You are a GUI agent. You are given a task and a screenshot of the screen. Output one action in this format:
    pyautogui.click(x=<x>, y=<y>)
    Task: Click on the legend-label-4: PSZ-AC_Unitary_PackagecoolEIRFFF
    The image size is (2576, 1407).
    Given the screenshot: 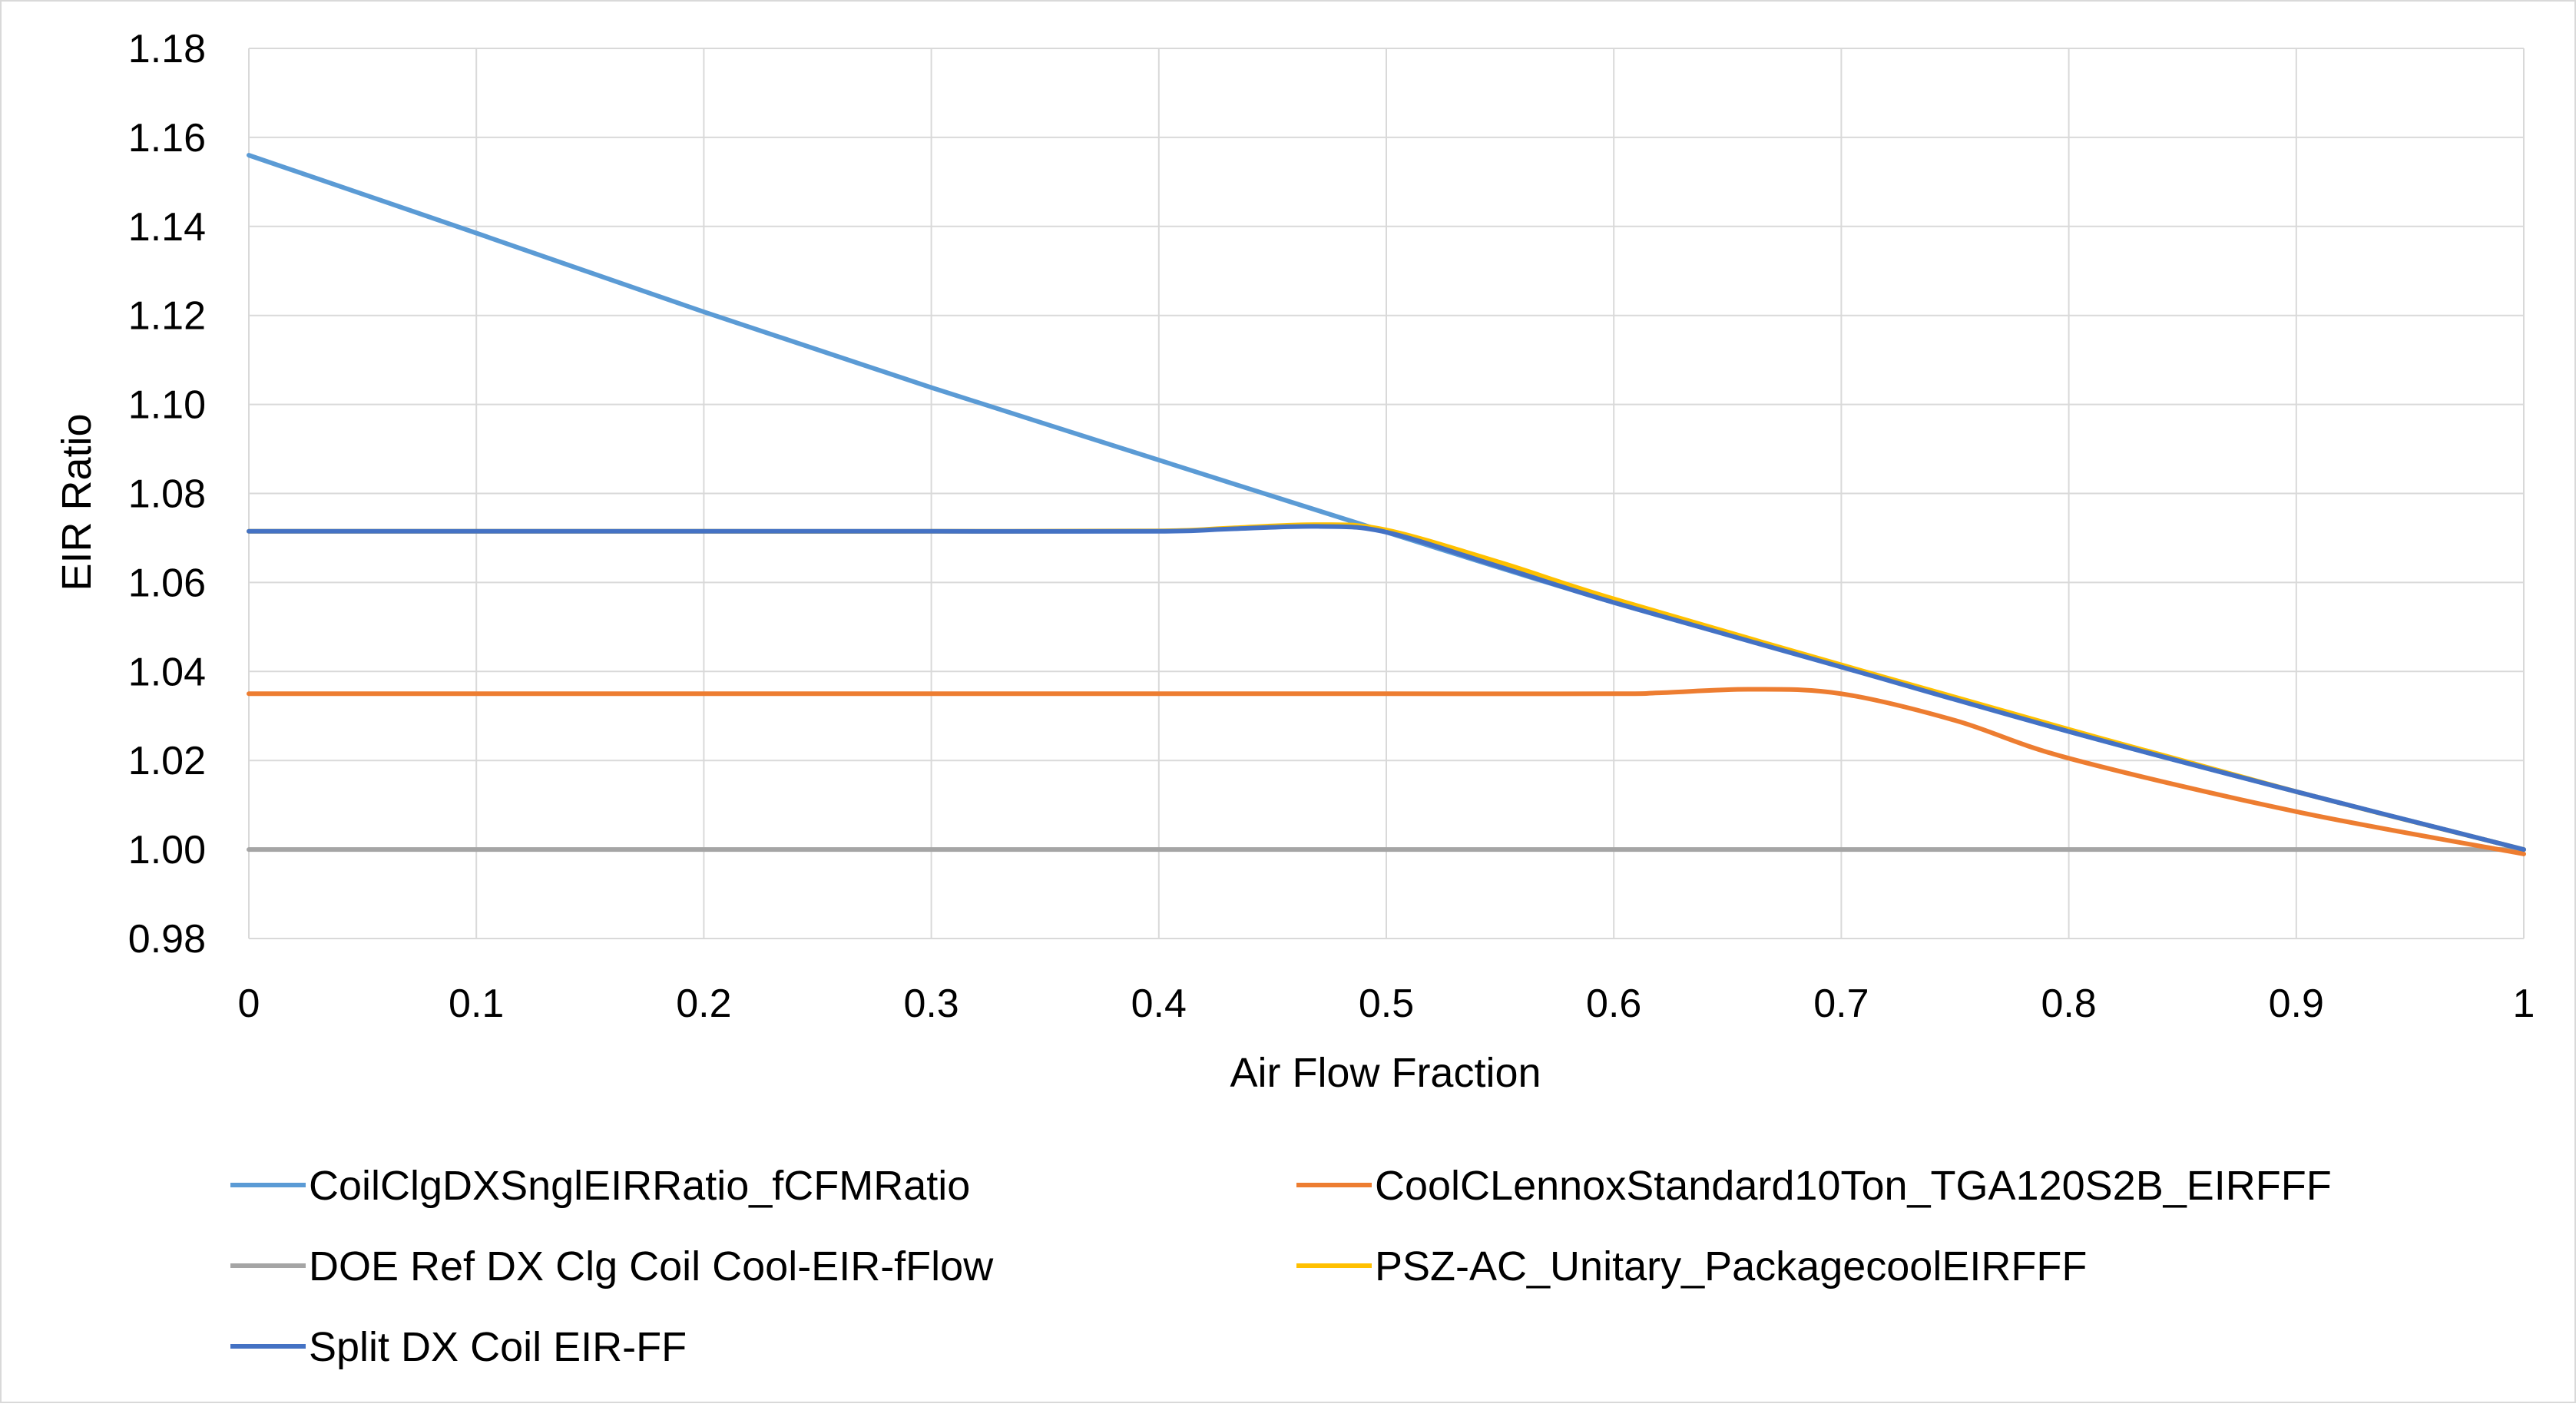 What is the action you would take?
    pyautogui.click(x=1731, y=1266)
    